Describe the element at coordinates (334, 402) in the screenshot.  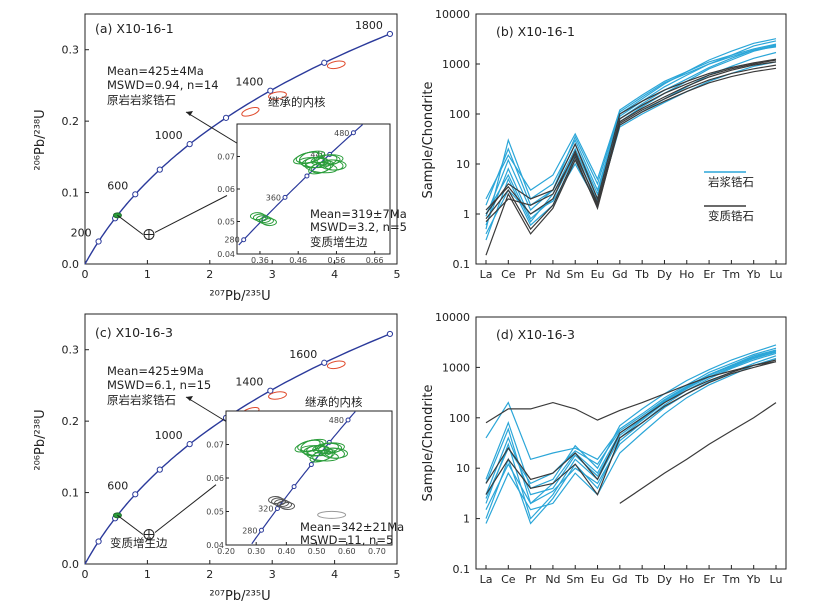
I see `panel-c-inherited-label: 继承的内核` at that location.